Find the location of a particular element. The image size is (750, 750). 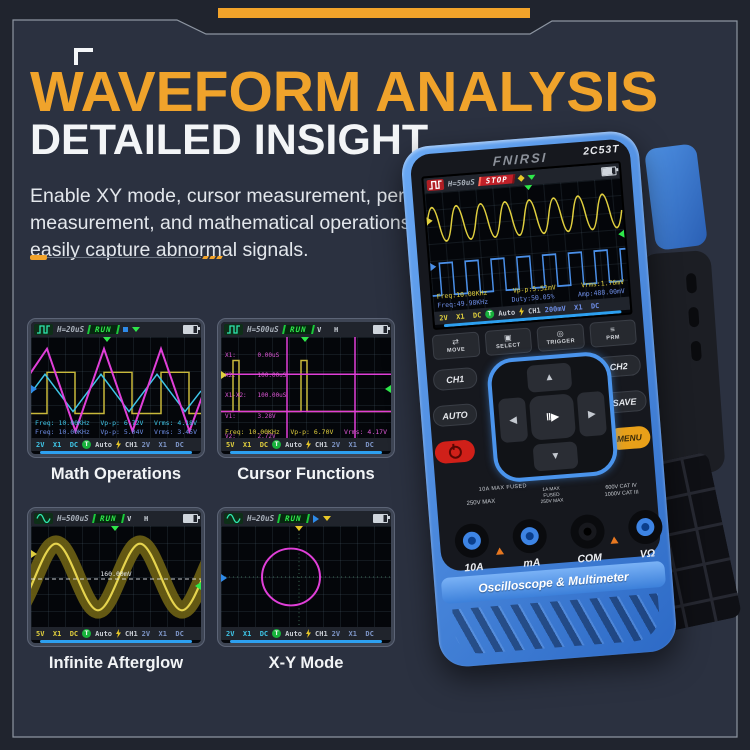

timebase-value: H=20uS is located at coordinates (71, 329).